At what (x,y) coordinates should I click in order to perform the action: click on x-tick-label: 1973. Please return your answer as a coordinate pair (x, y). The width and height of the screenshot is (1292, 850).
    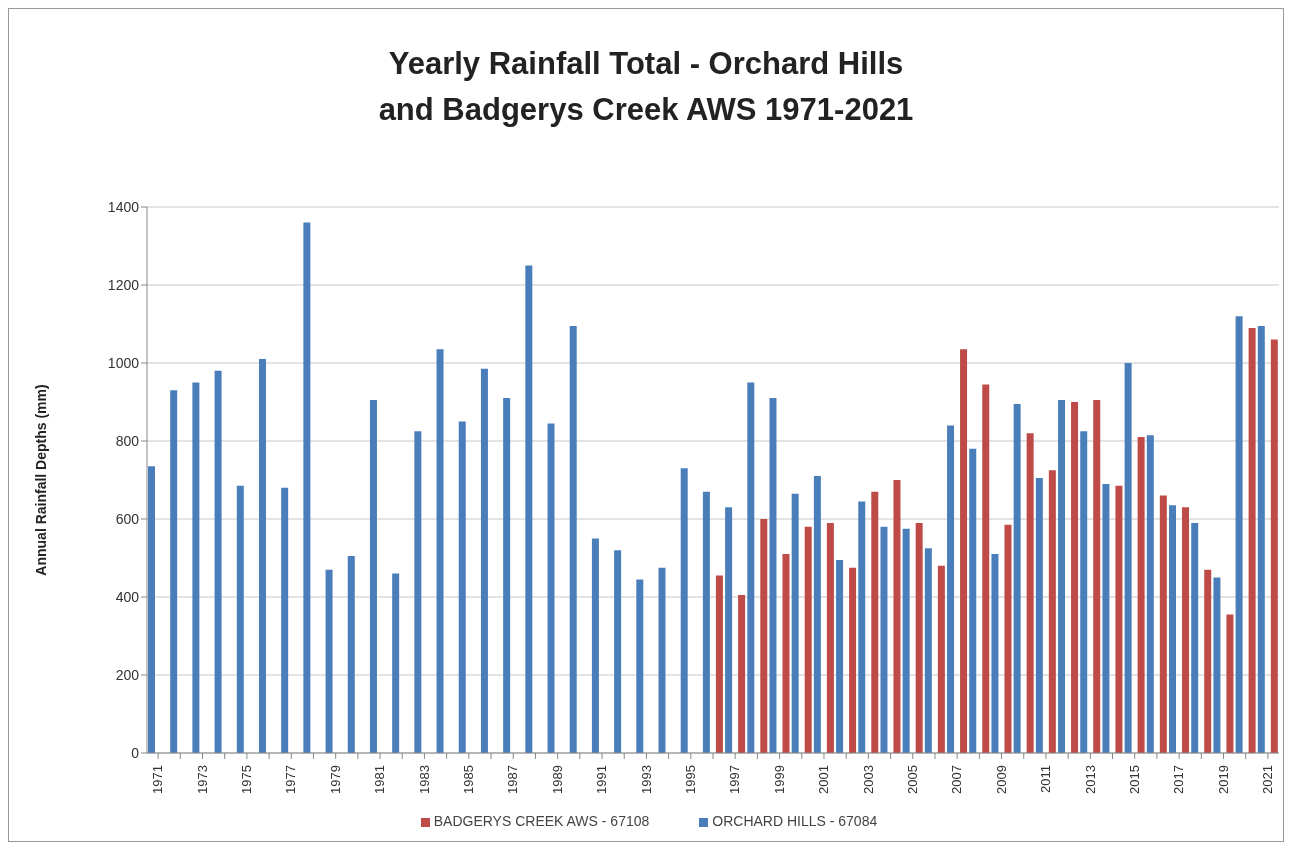
    Looking at the image, I should click on (202, 779).